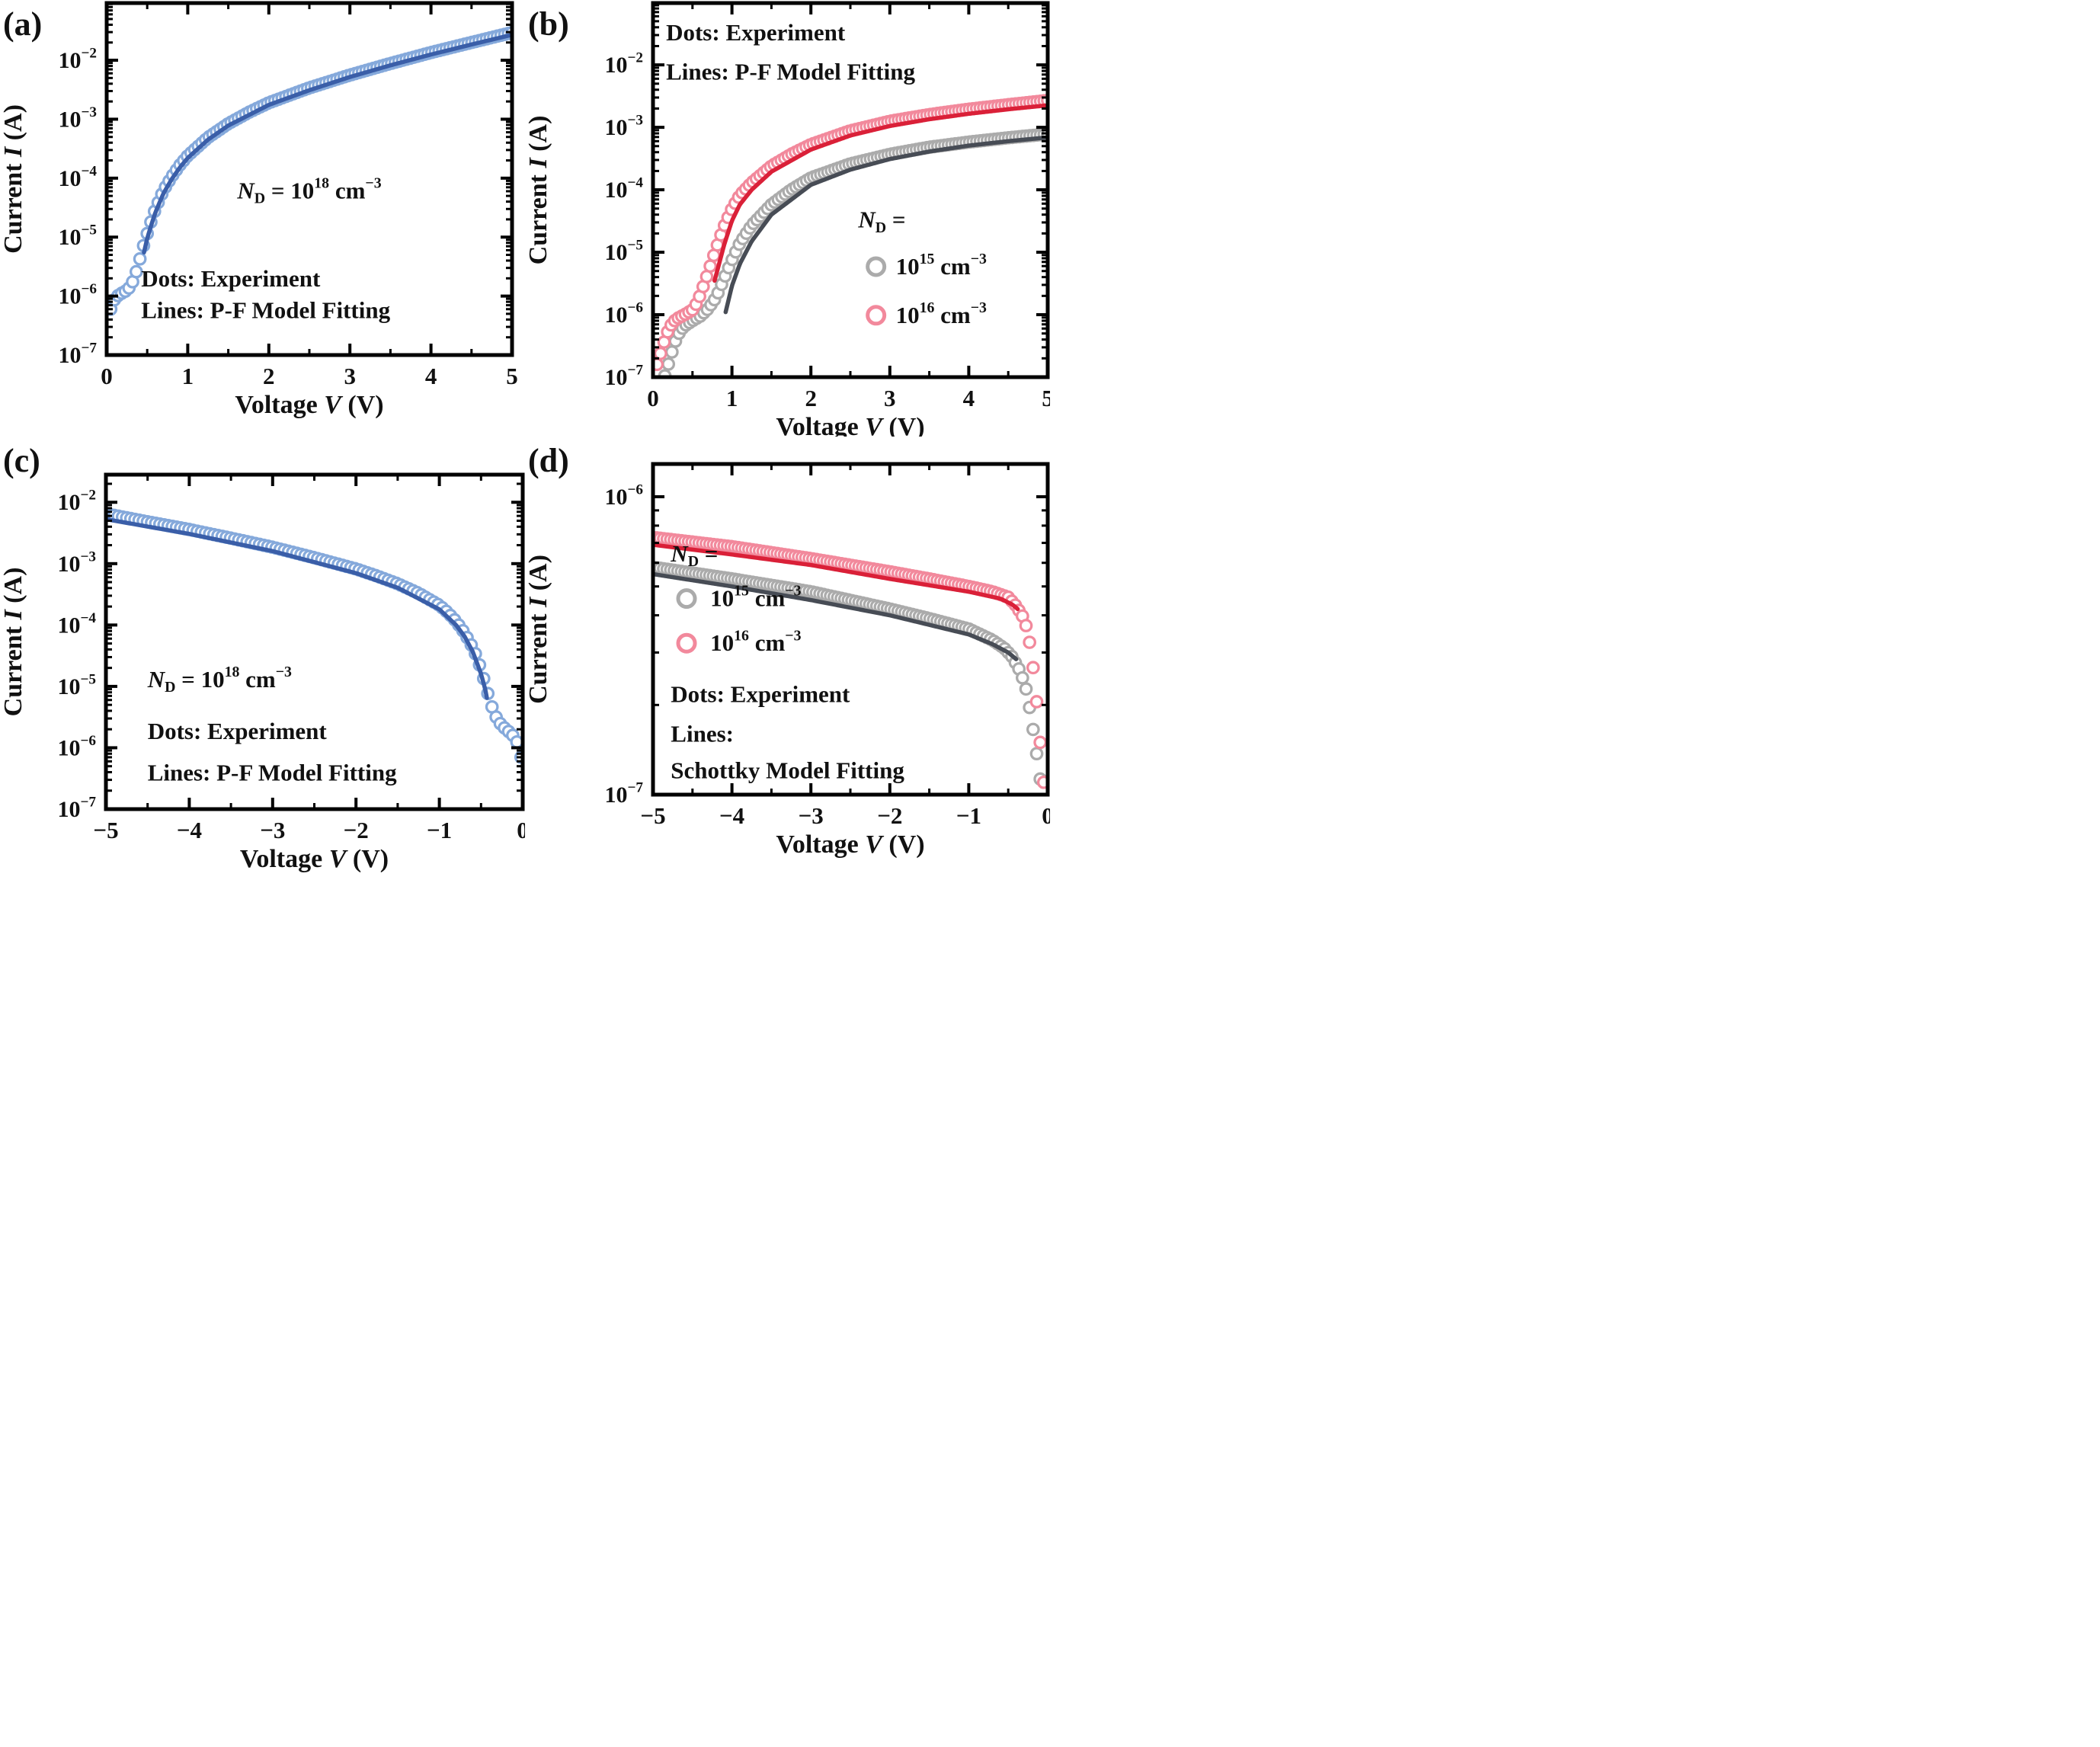 Image resolution: width=2100 pixels, height=1747 pixels. What do you see at coordinates (850, 673) in the screenshot?
I see `experiment-dots-1e15-reverse` at bounding box center [850, 673].